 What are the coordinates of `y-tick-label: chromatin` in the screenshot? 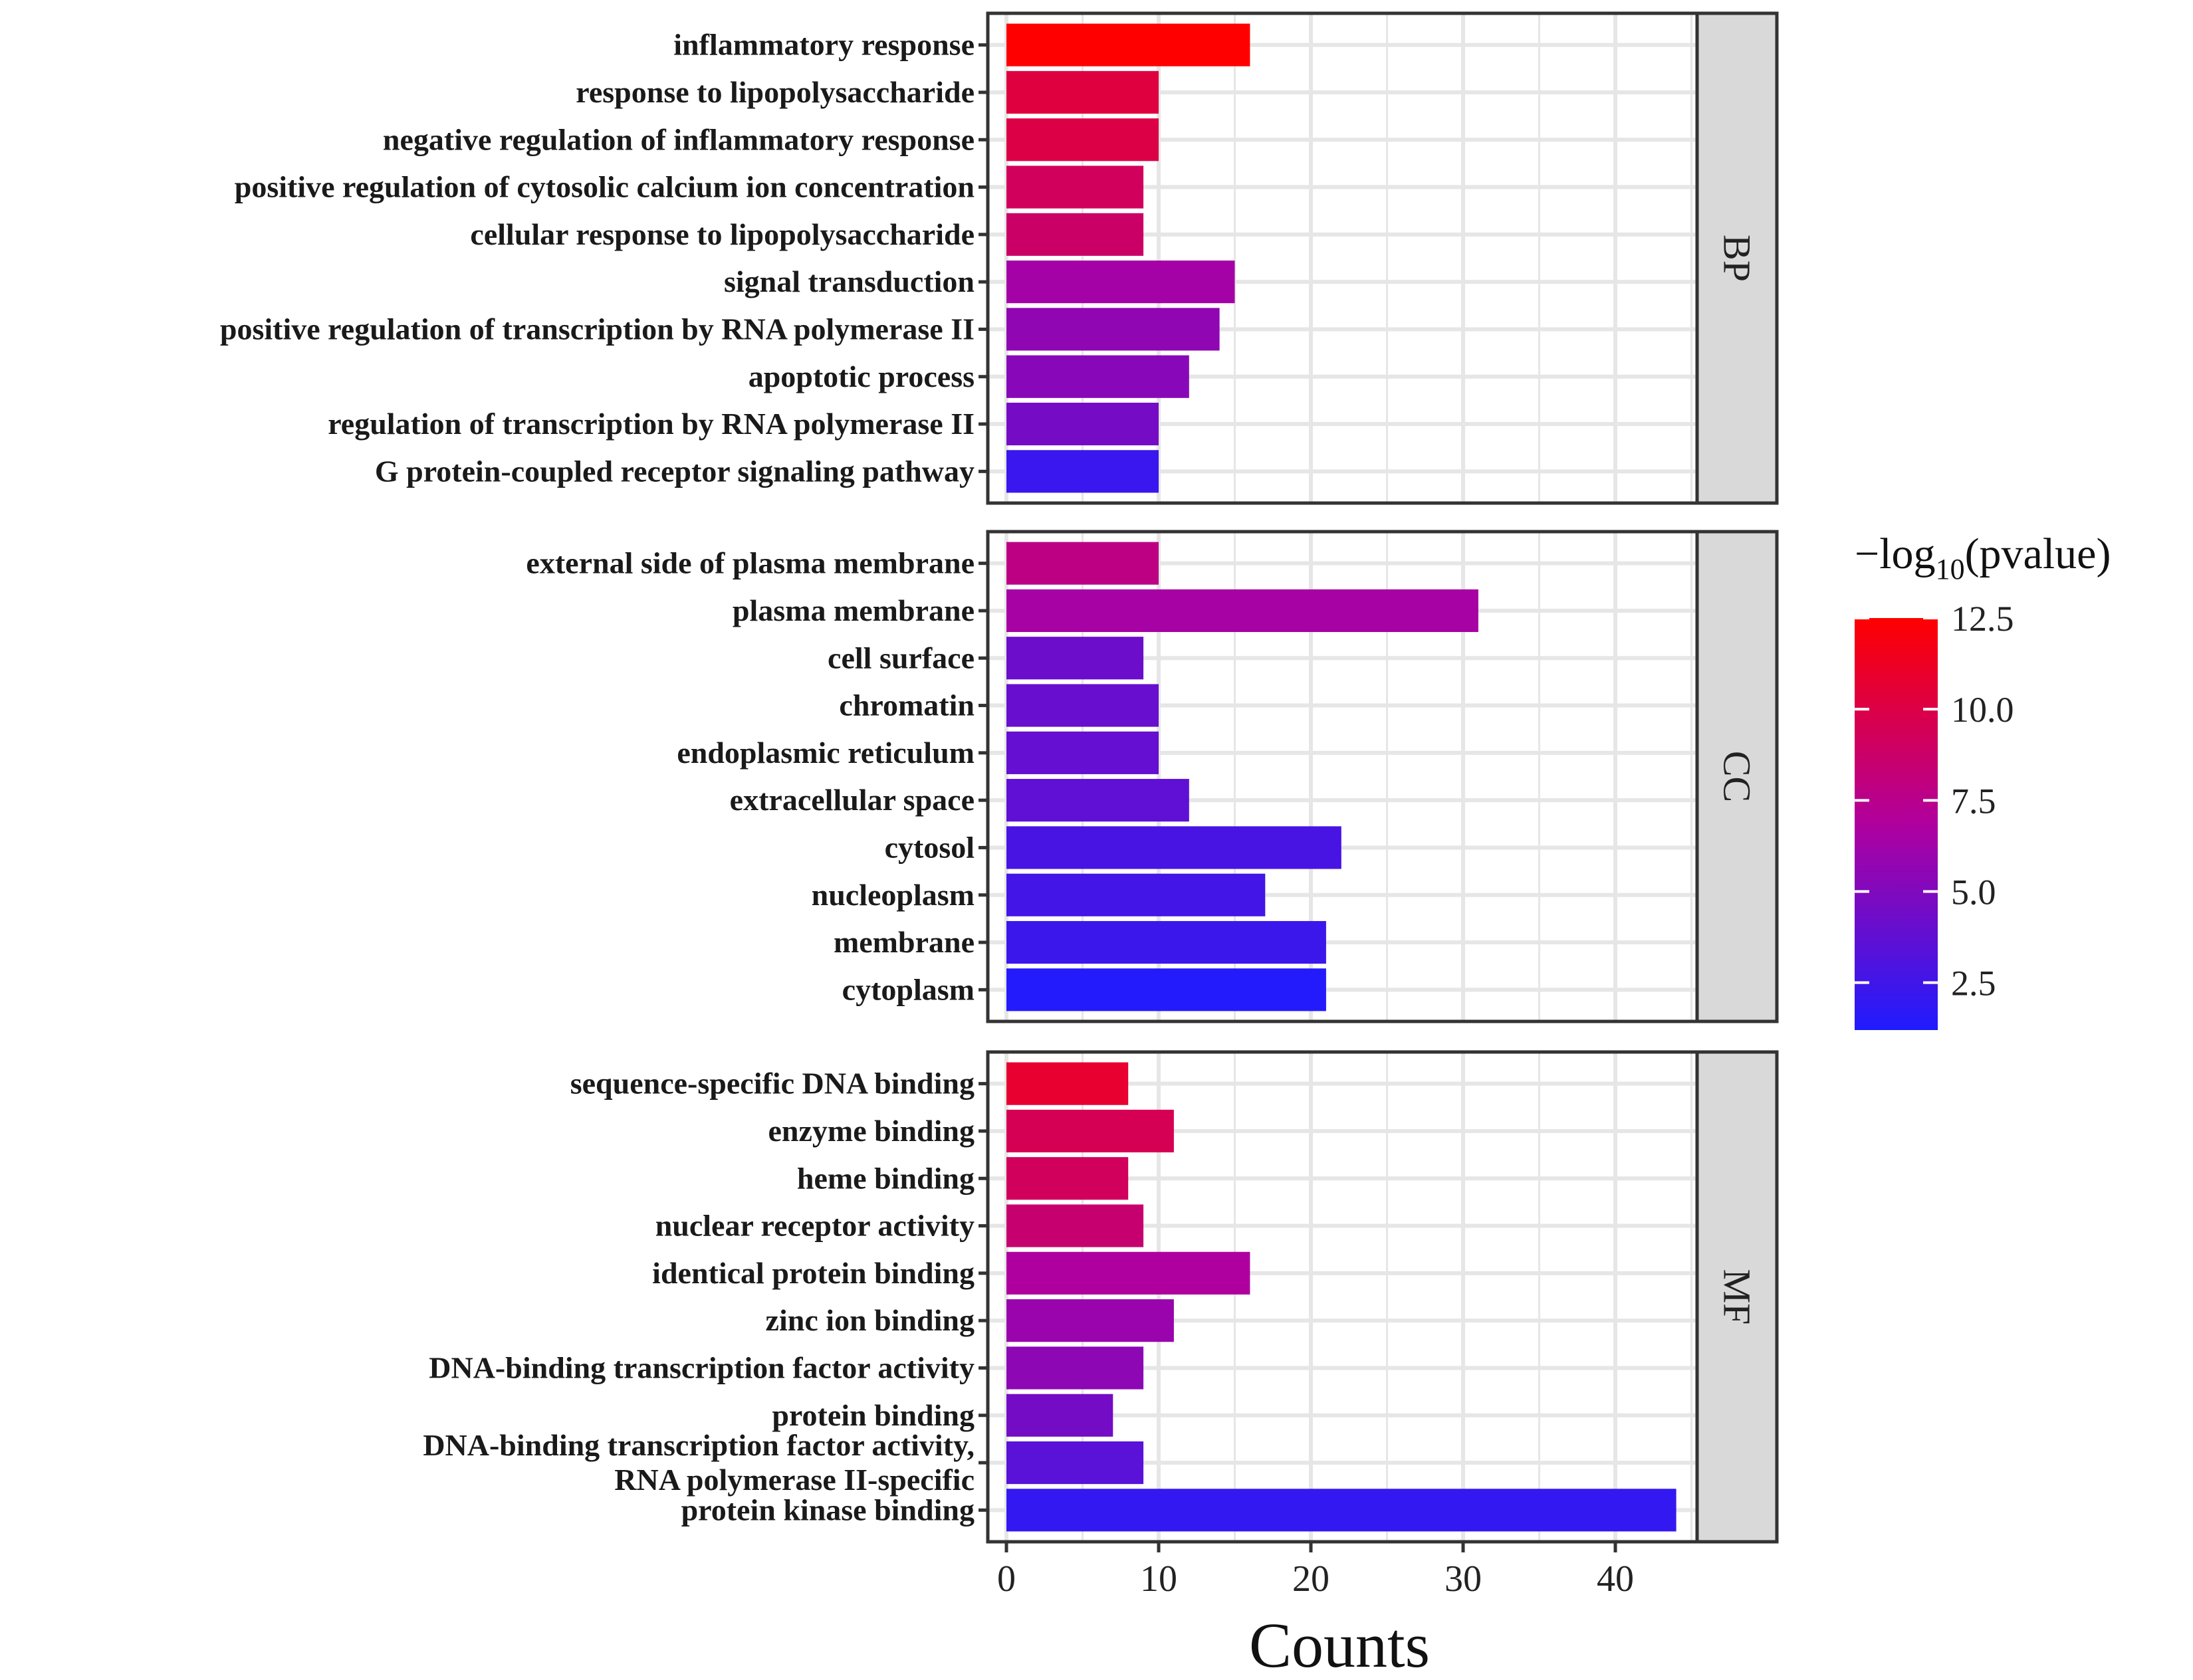 It's located at (907, 705).